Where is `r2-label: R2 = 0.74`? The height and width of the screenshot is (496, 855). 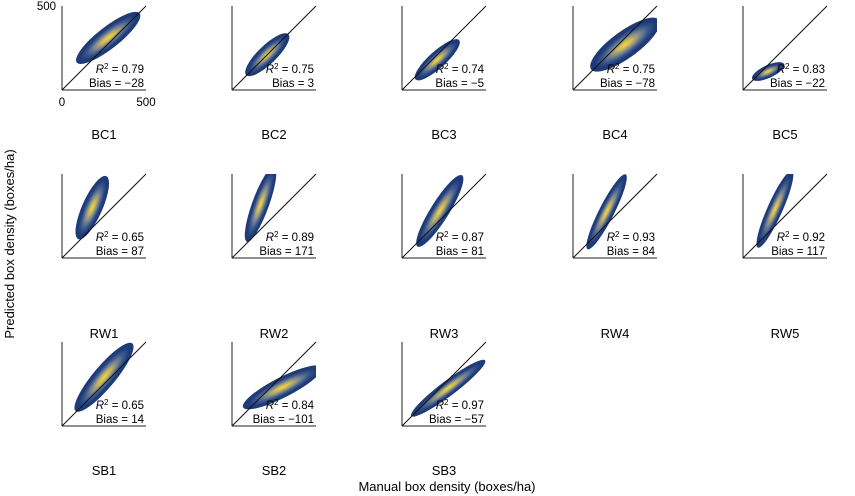 r2-label: R2 = 0.74 is located at coordinates (460, 69).